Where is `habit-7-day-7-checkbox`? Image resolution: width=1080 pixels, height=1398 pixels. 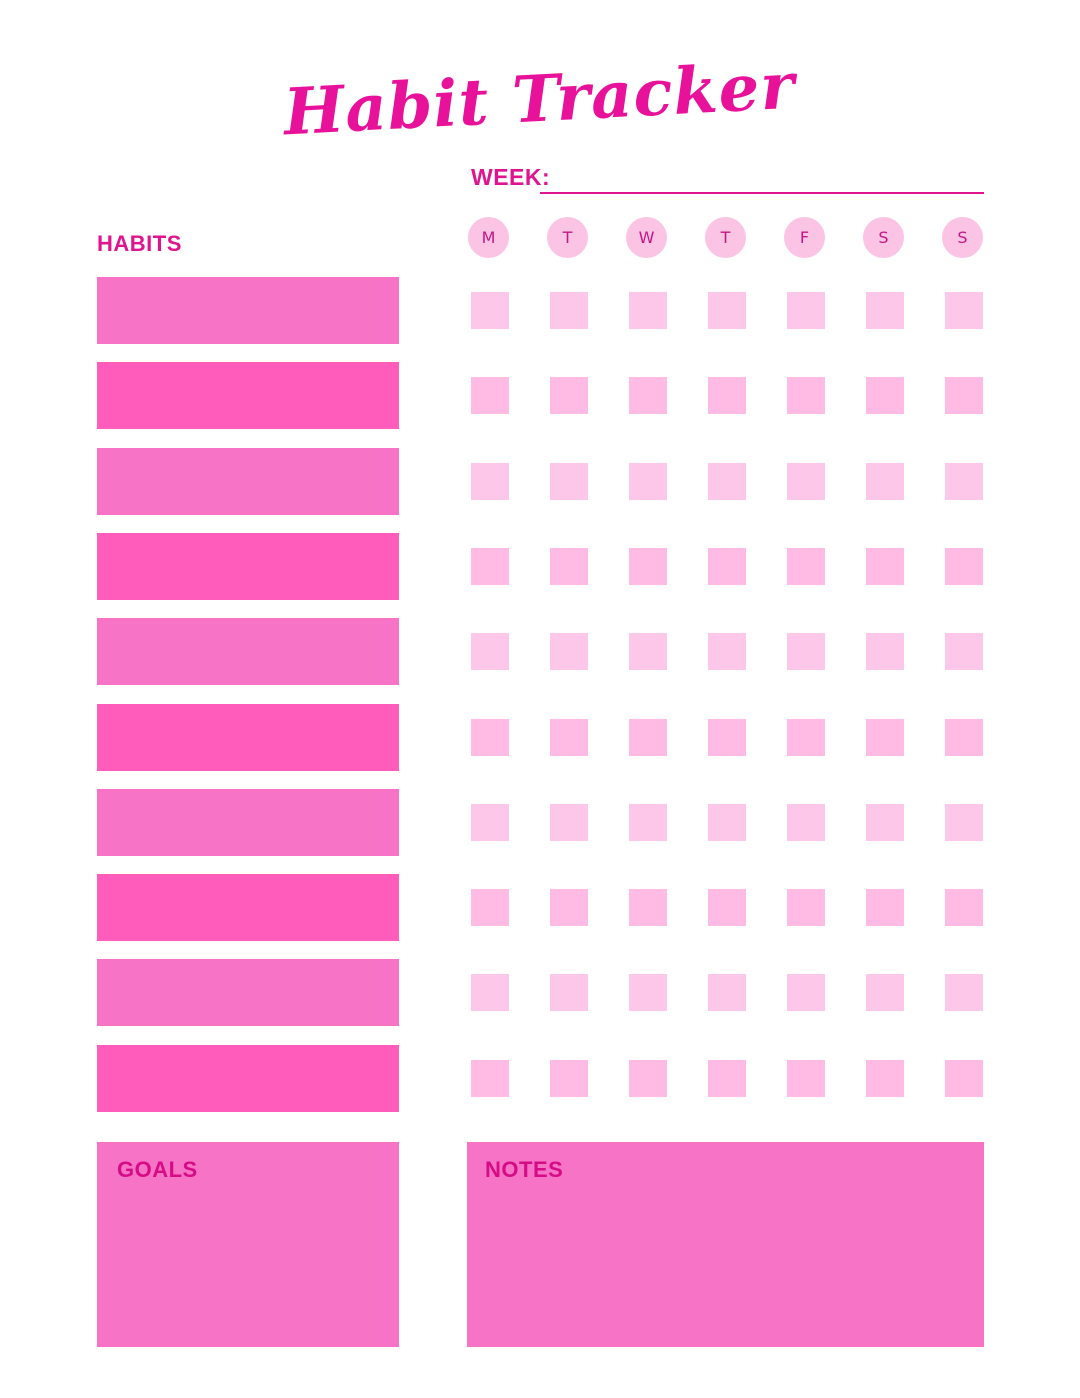 habit-7-day-7-checkbox is located at coordinates (964, 822).